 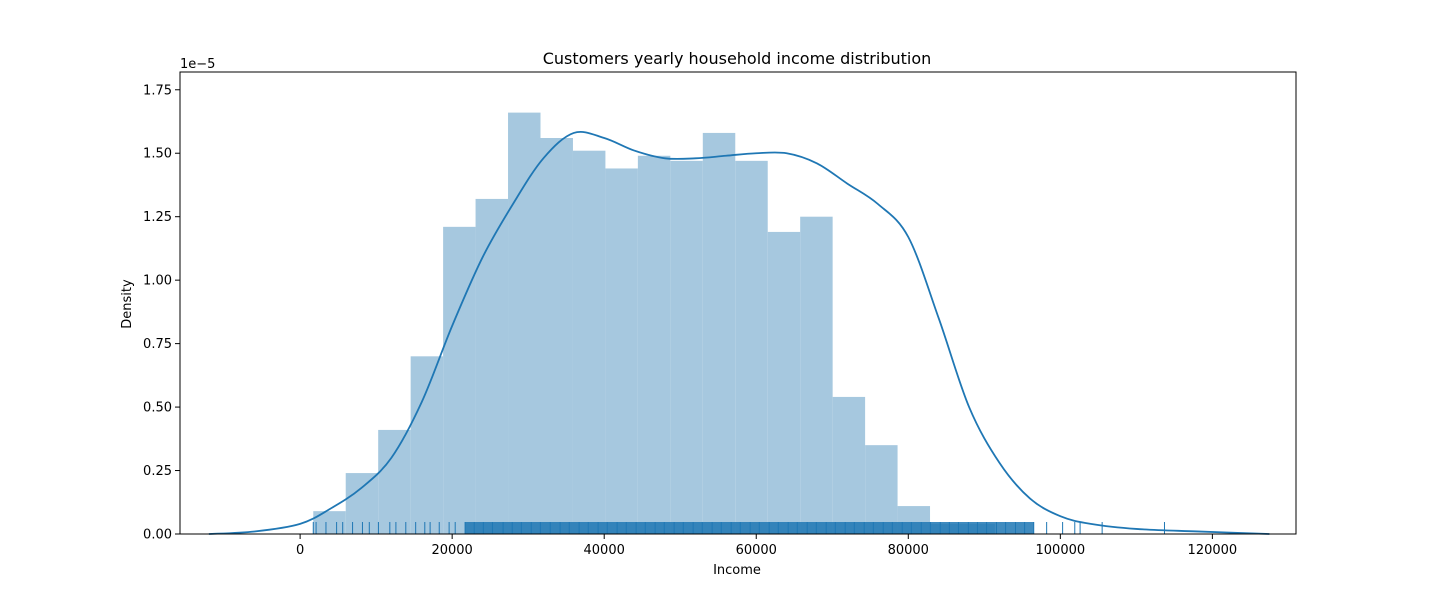 What do you see at coordinates (749, 528) in the screenshot?
I see `rug-dense-band` at bounding box center [749, 528].